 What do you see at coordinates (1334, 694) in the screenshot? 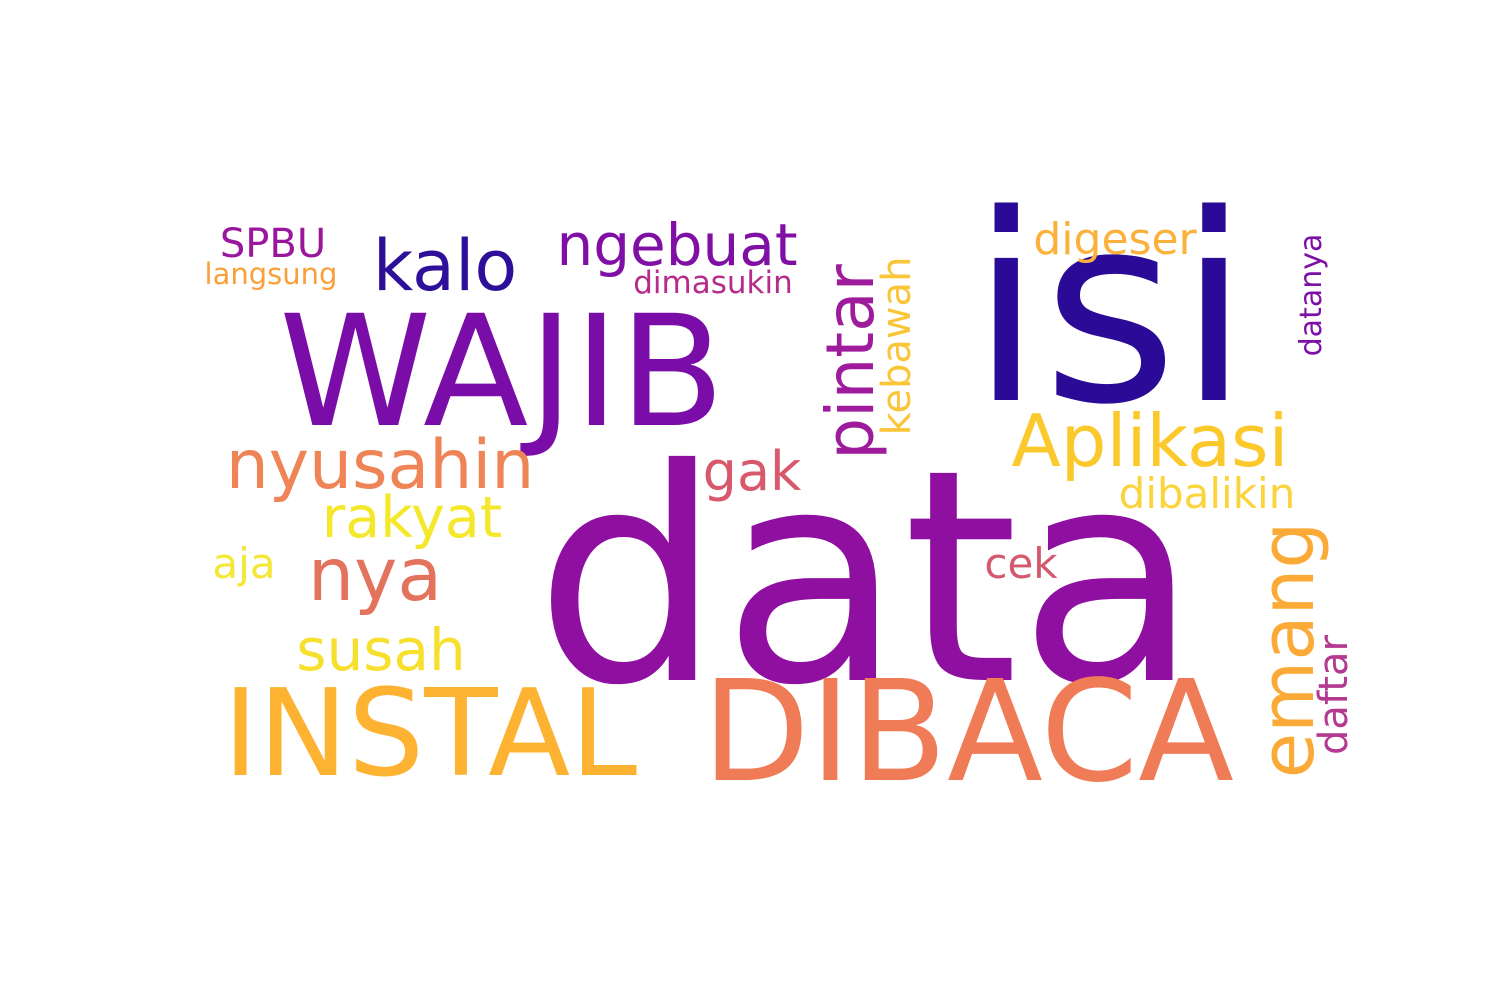
I see `word-daftar: daftar` at bounding box center [1334, 694].